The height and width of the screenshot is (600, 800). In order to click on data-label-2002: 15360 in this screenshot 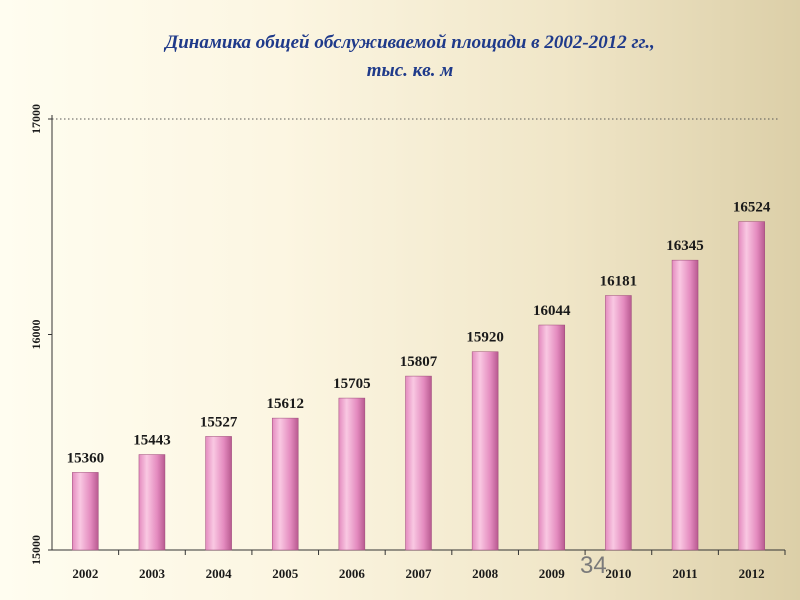, I will do `click(86, 458)`.